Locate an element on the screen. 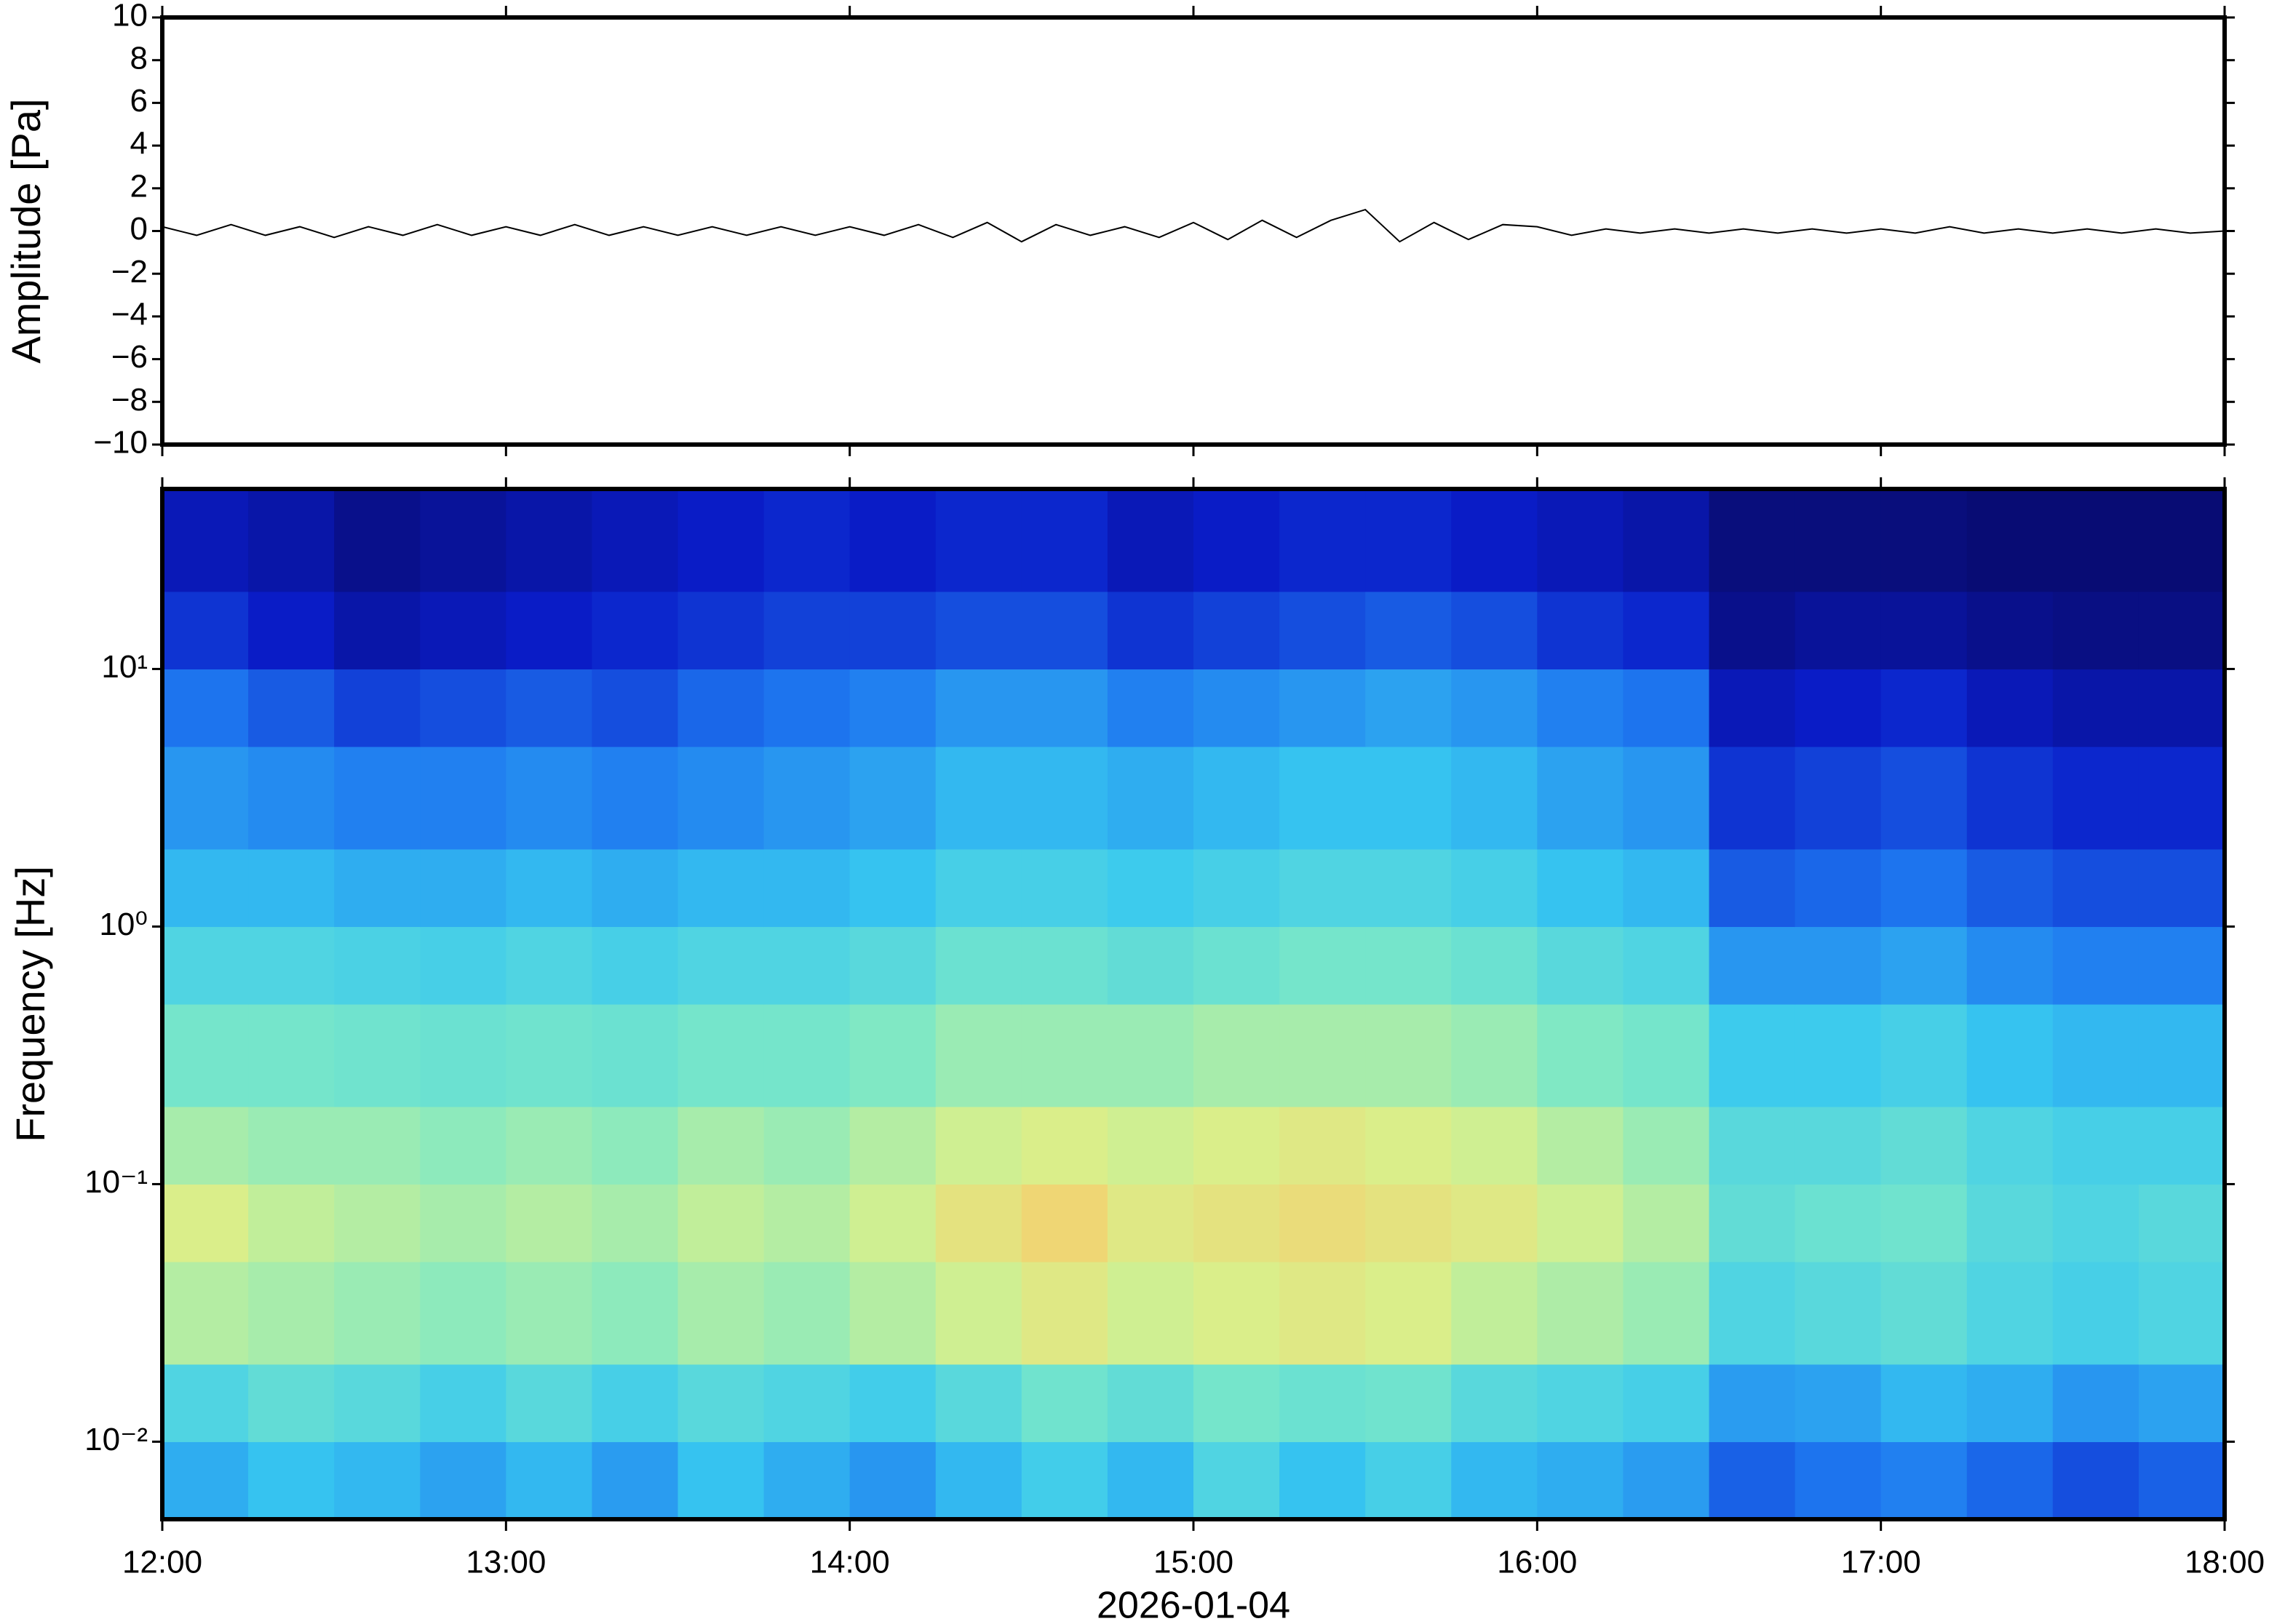  y-tick-label: −10 is located at coordinates (121, 443).